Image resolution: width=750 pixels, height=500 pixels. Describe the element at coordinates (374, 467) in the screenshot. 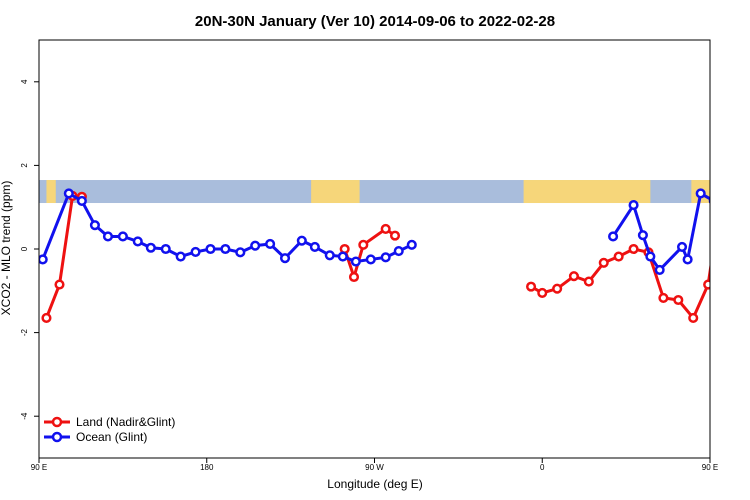

I see `x-tick-label: 90 W` at that location.